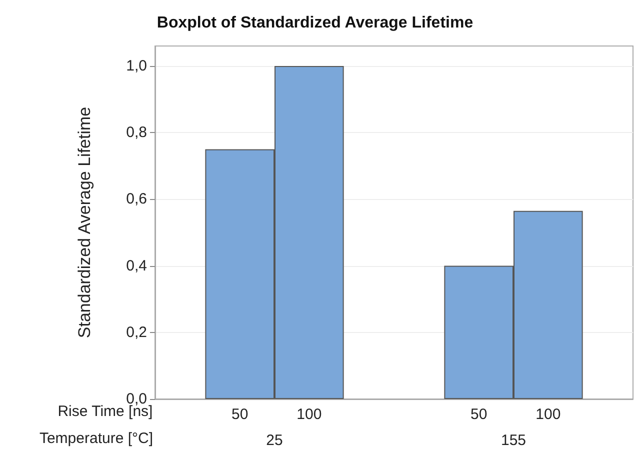 This screenshot has height=459, width=643. What do you see at coordinates (136, 265) in the screenshot?
I see `y-tick-label: 0,4` at bounding box center [136, 265].